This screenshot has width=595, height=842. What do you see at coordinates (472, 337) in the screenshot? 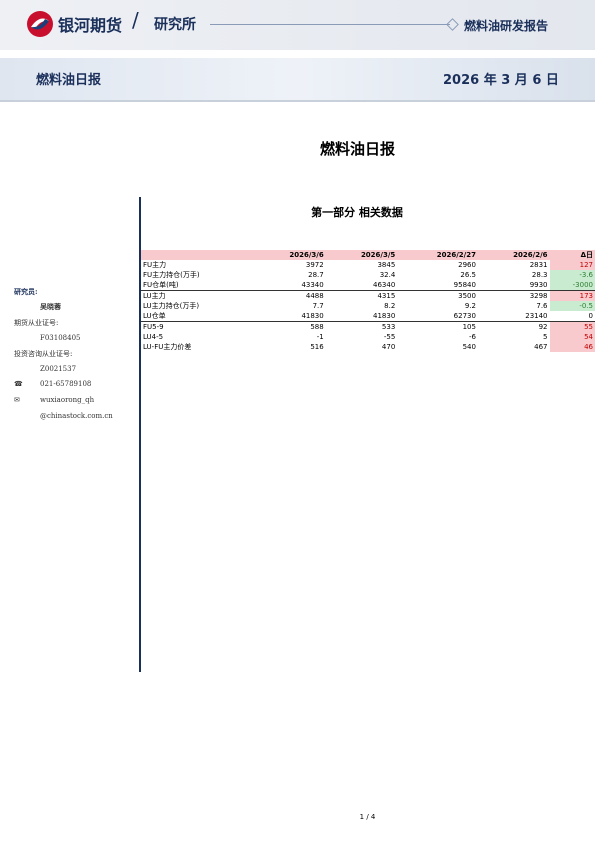
I see `table-cell: -6` at bounding box center [472, 337].